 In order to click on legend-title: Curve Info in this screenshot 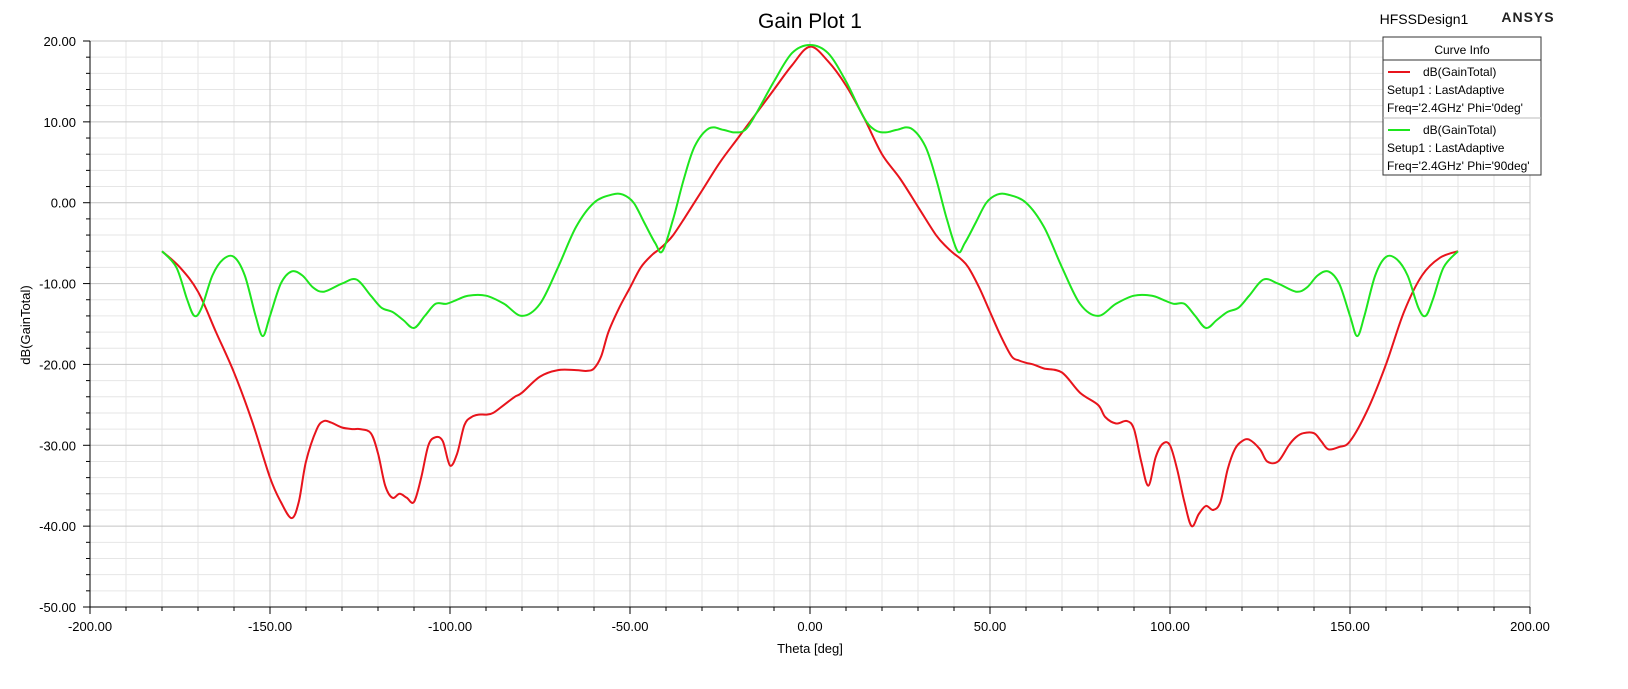, I will do `click(1462, 50)`.